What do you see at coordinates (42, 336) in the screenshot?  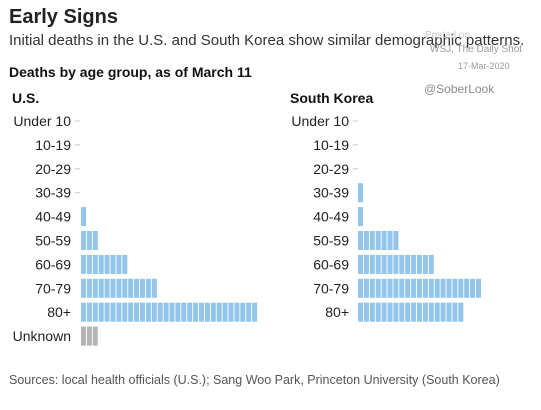 I see `category-label: Unknown` at bounding box center [42, 336].